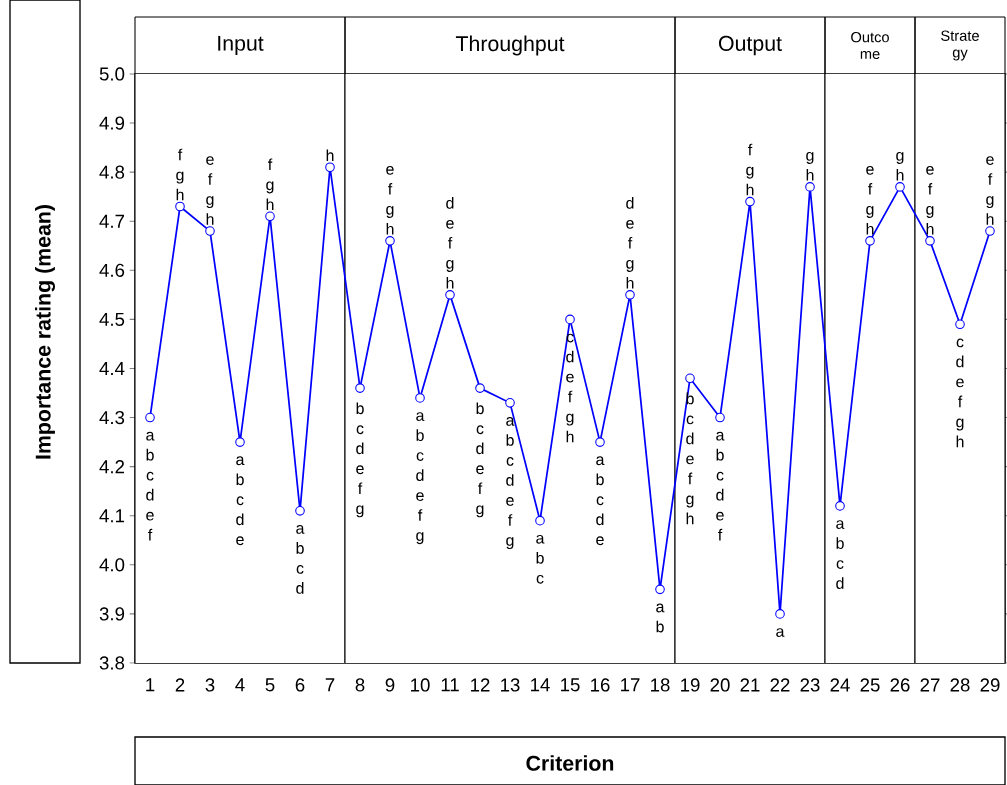 The height and width of the screenshot is (785, 1007). I want to click on x-tick-label: 8, so click(360, 685).